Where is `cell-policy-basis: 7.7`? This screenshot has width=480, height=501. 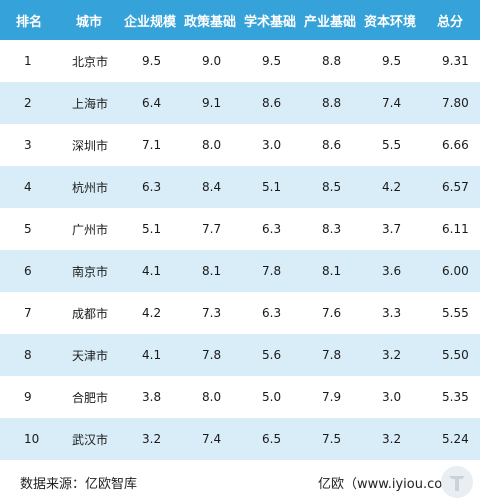 cell-policy-basis: 7.7 is located at coordinates (210, 229).